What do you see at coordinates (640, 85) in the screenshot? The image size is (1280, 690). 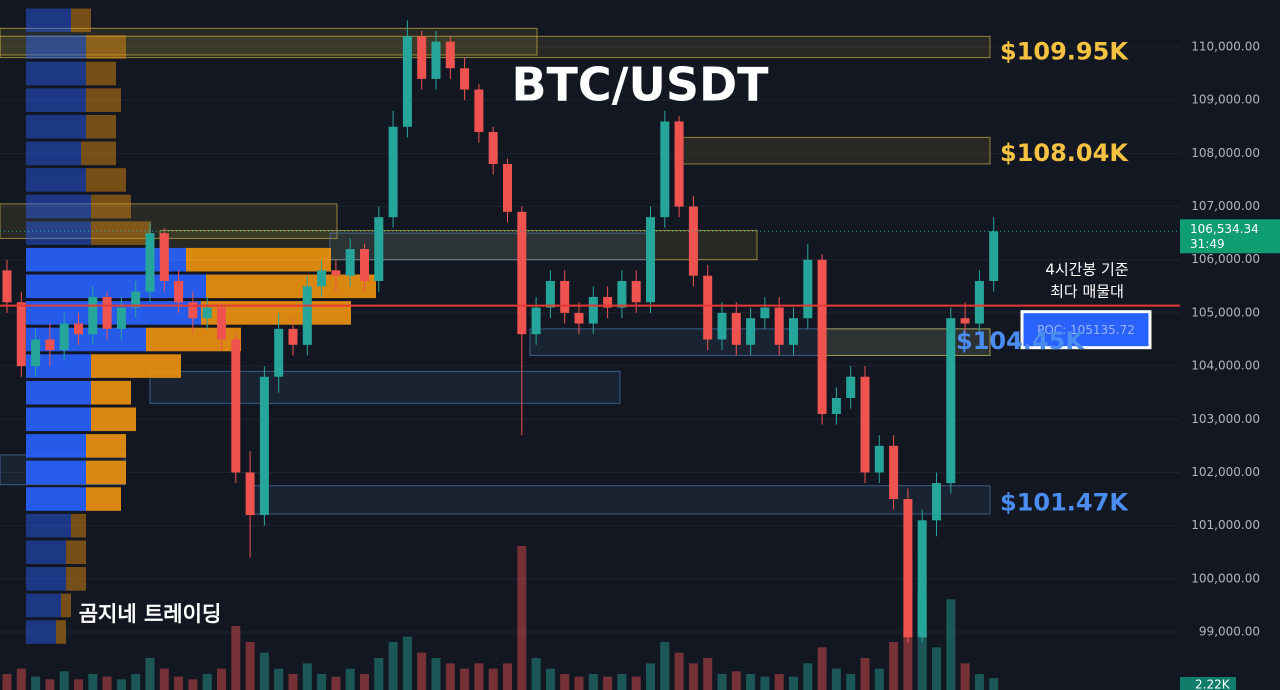 I see `chart-title: BTC/USDT` at bounding box center [640, 85].